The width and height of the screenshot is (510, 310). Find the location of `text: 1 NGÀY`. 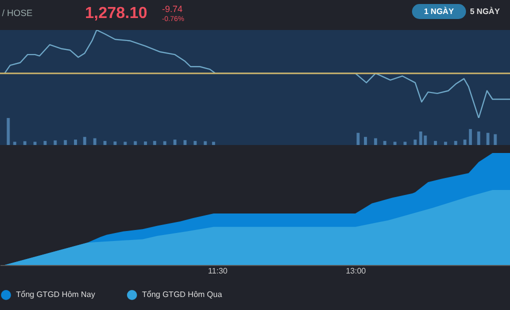

text: 1 NGÀY is located at coordinates (439, 11).